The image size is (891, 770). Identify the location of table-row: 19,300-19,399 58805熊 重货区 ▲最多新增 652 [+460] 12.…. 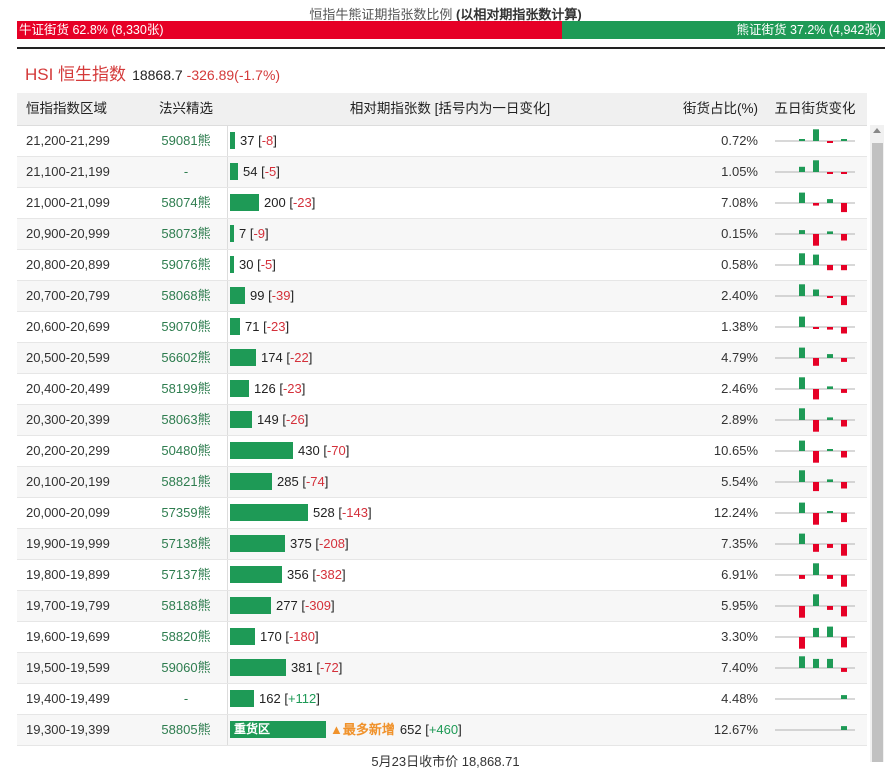
(442, 730).